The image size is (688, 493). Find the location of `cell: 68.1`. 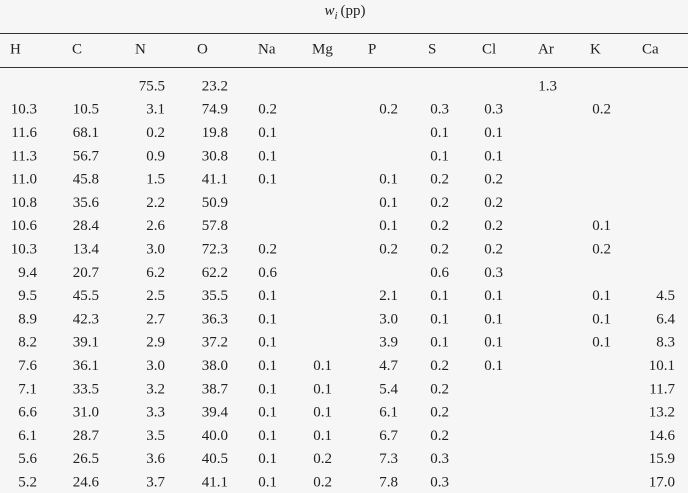

cell: 68.1 is located at coordinates (86, 133).